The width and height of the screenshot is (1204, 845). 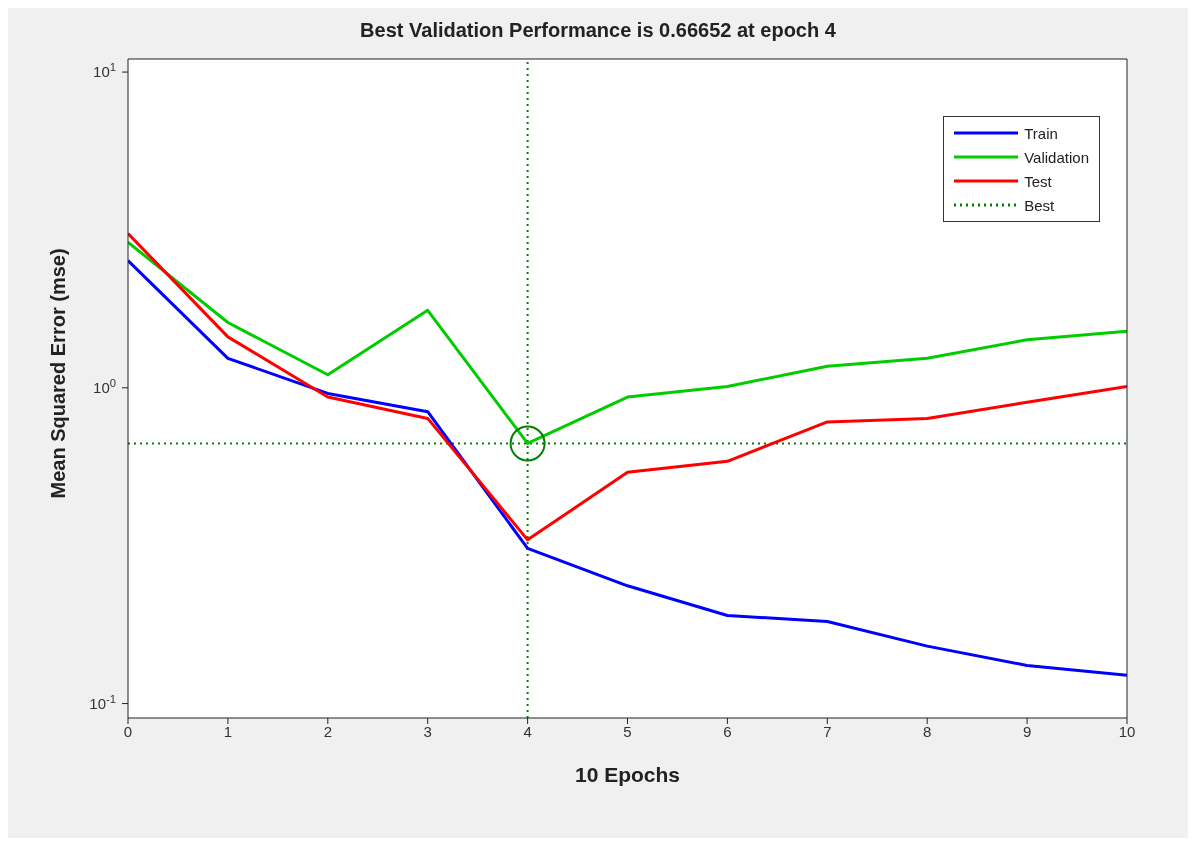 What do you see at coordinates (827, 731) in the screenshot?
I see `x-tick-label: 7` at bounding box center [827, 731].